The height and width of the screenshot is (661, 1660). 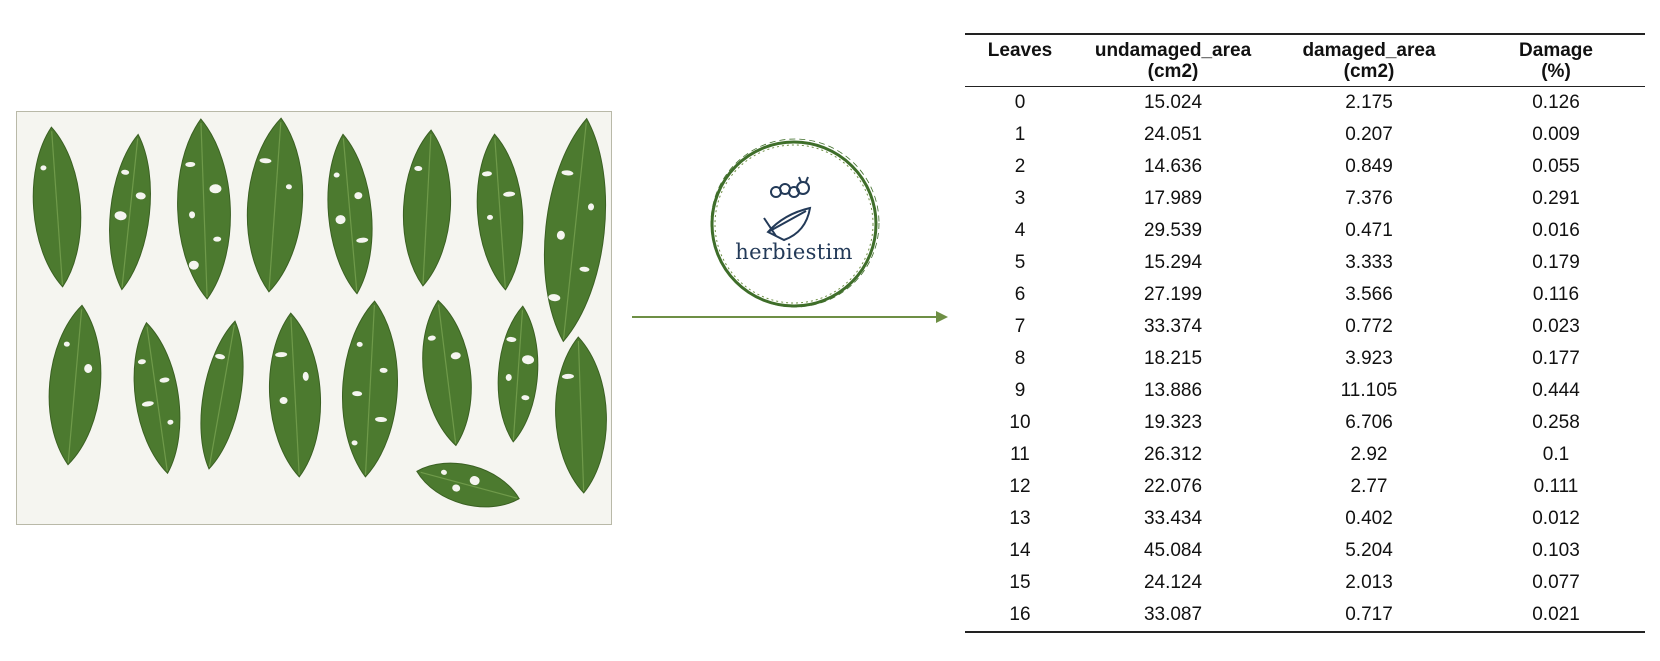 I want to click on cell-damage-percent: 0.077, so click(x=1556, y=582).